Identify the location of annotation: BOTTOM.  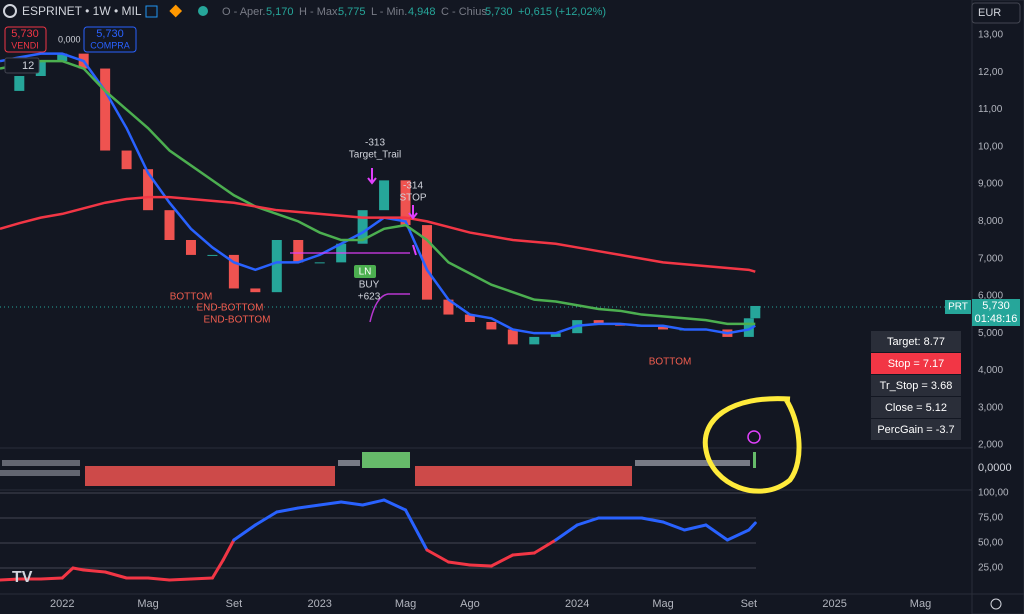
(670, 362).